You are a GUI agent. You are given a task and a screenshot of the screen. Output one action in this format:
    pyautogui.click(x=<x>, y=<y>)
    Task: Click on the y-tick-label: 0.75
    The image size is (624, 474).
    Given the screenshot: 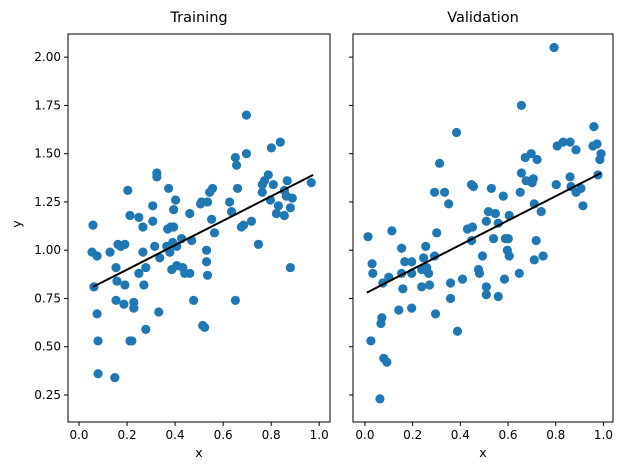 What is the action you would take?
    pyautogui.click(x=47, y=298)
    